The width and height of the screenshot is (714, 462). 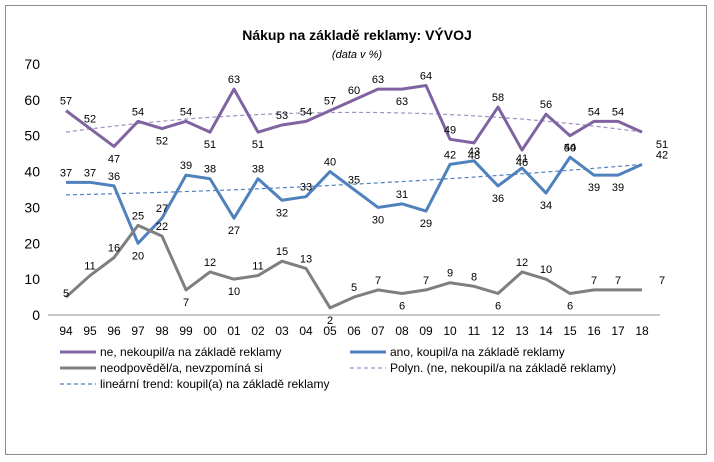 I want to click on x-tick-label: 99, so click(x=186, y=331).